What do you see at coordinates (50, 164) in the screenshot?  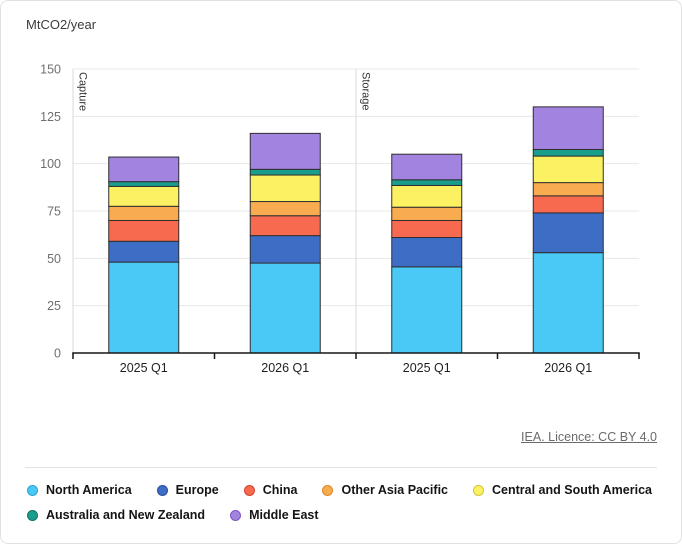 I see `y-axis-tick-label: 100` at bounding box center [50, 164].